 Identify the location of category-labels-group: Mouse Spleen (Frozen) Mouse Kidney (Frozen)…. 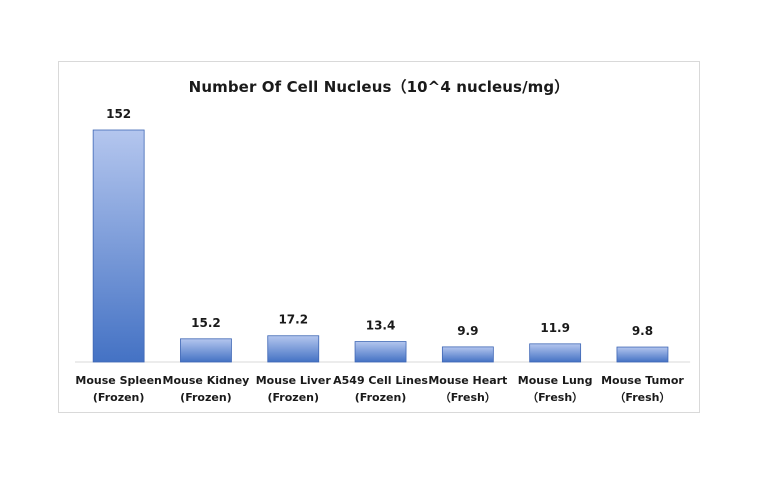
(379, 389).